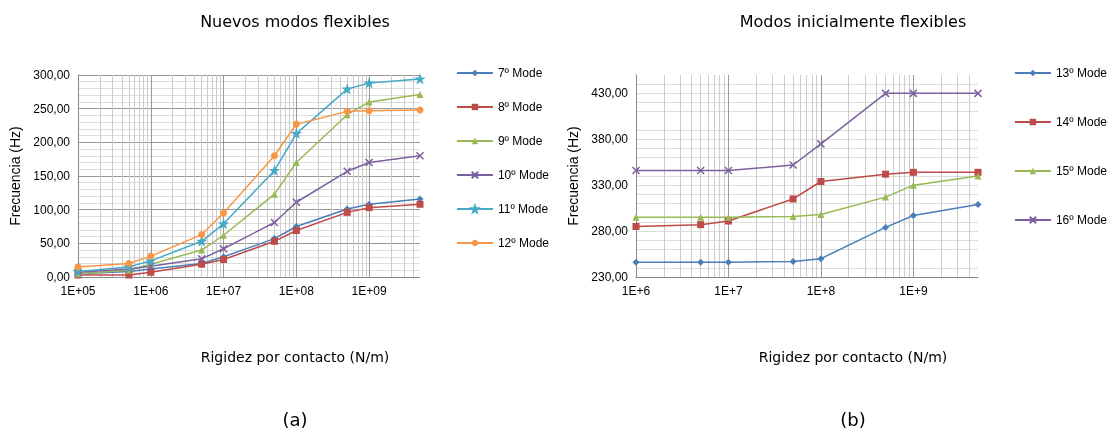 The width and height of the screenshot is (1116, 441). I want to click on y-tick-label: 280,00, so click(610, 231).